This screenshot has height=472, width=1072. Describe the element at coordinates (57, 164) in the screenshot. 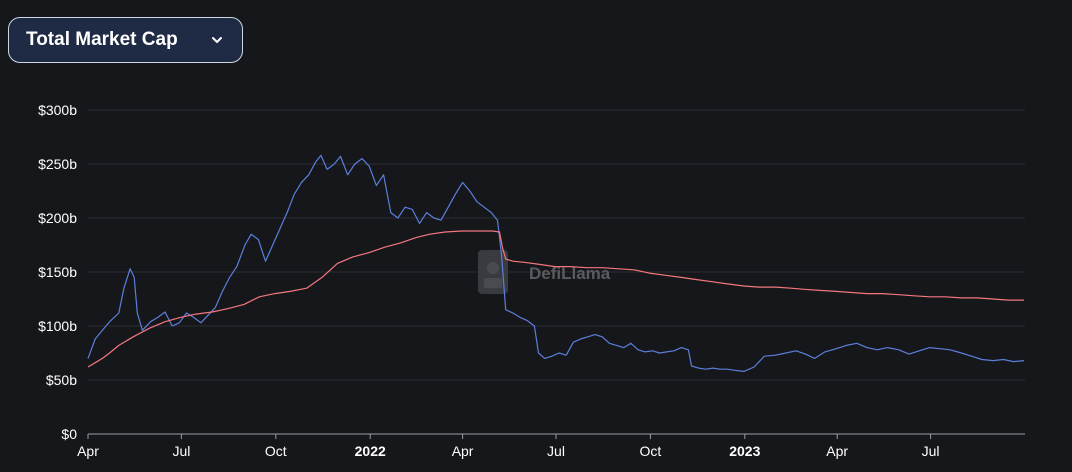

I see `y-tick-label: $250b` at that location.